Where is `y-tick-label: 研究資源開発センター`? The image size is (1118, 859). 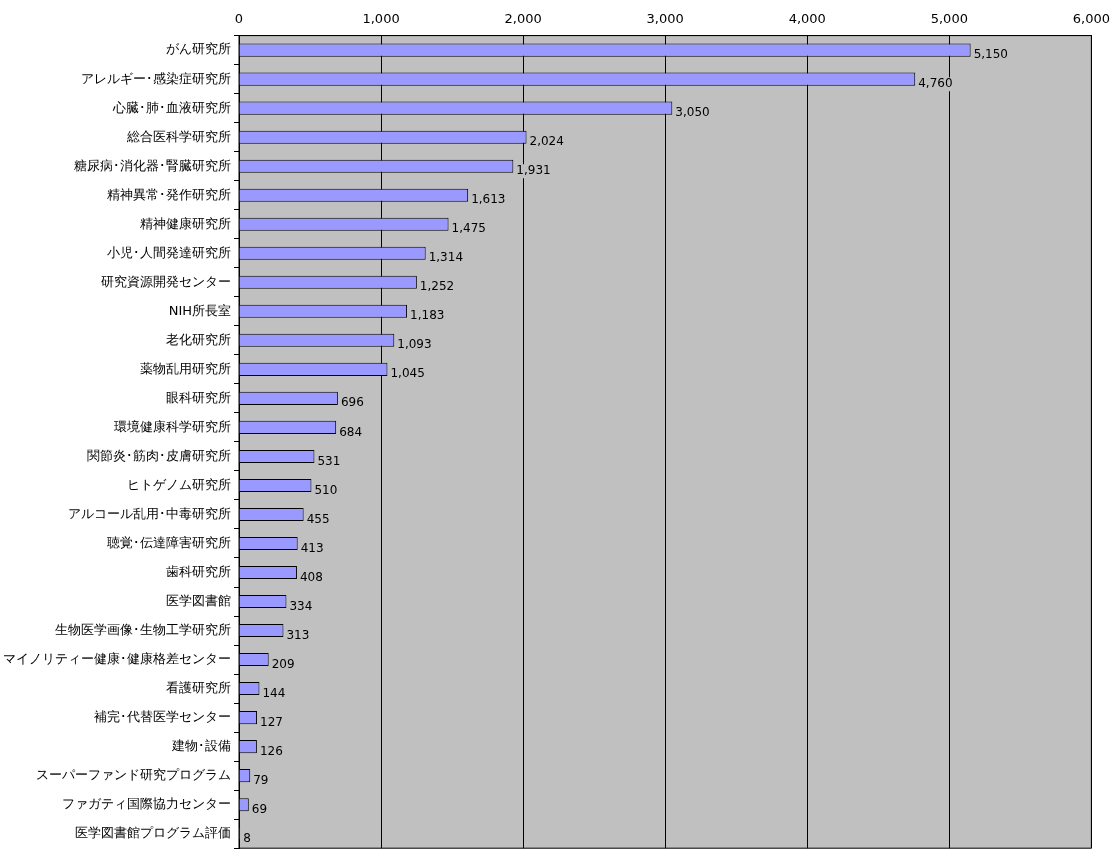
y-tick-label: 研究資源開発センター is located at coordinates (166, 281).